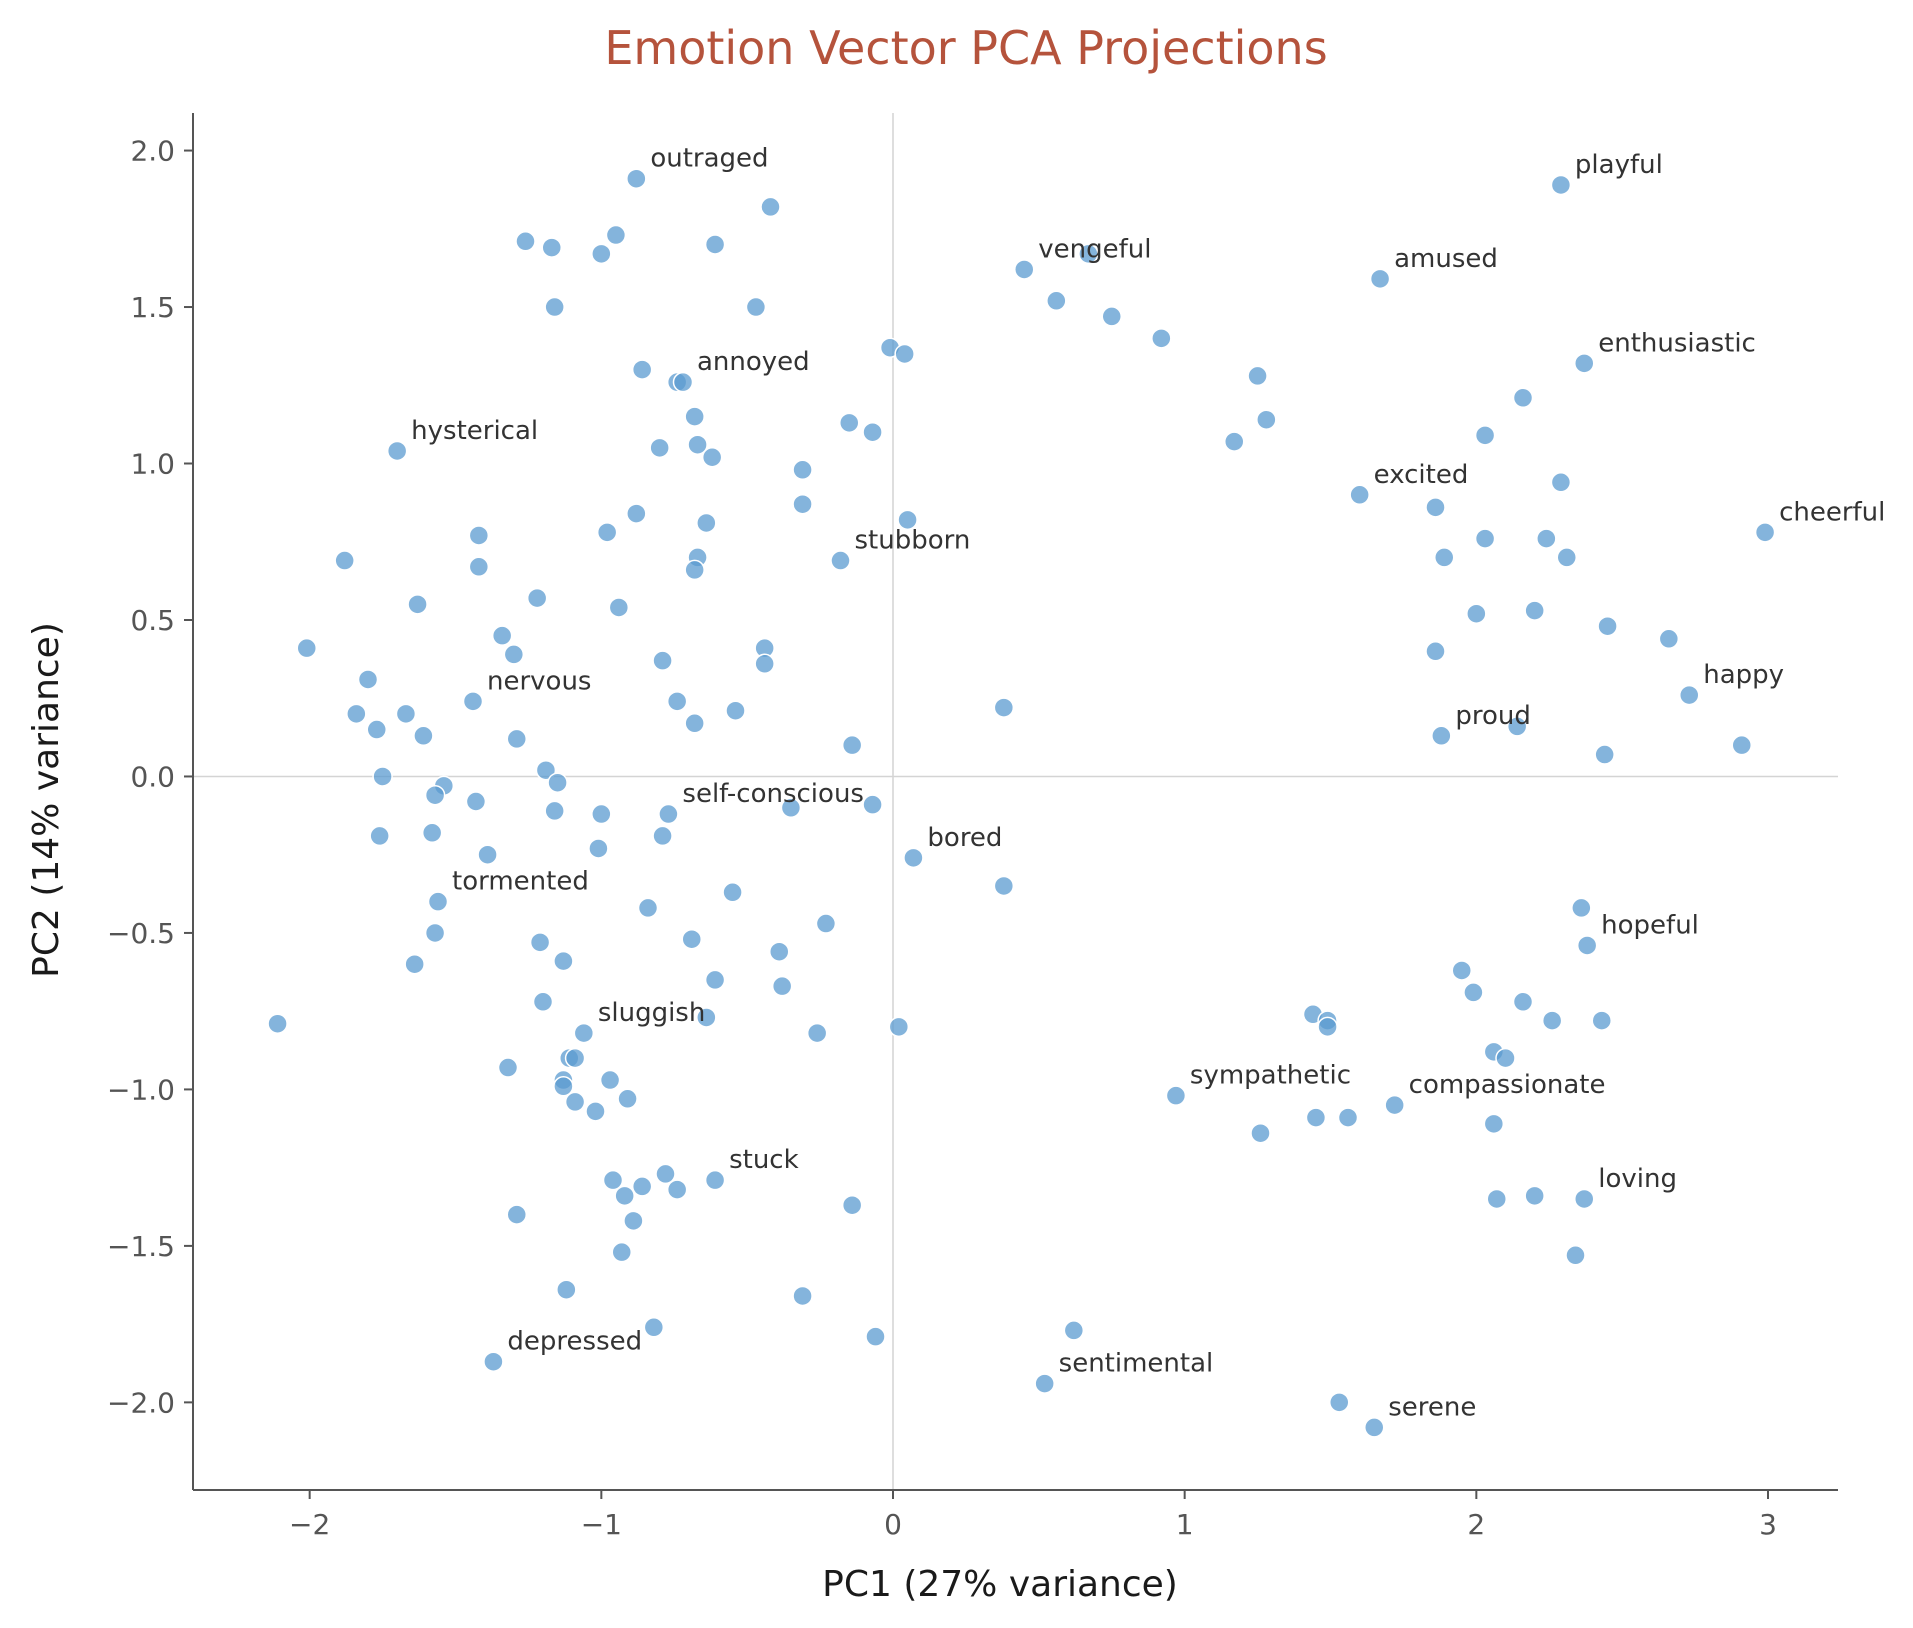 The width and height of the screenshot is (1913, 1628). Describe the element at coordinates (683, 382) in the screenshot. I see `data-point-annoyed` at that location.